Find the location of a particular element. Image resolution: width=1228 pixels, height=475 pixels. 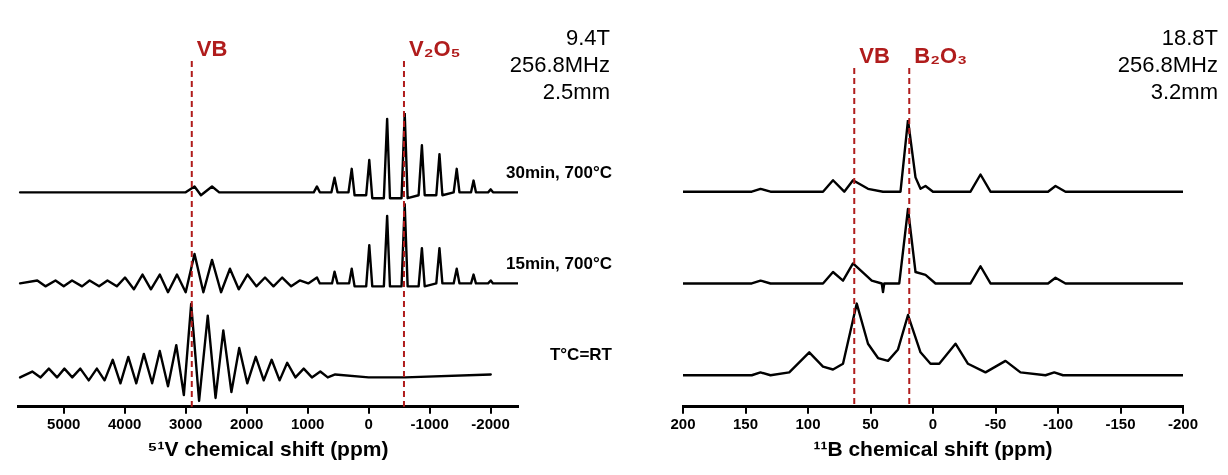

x-axis-title: ⁵¹V chemical shift (ppm) is located at coordinates (268, 449).